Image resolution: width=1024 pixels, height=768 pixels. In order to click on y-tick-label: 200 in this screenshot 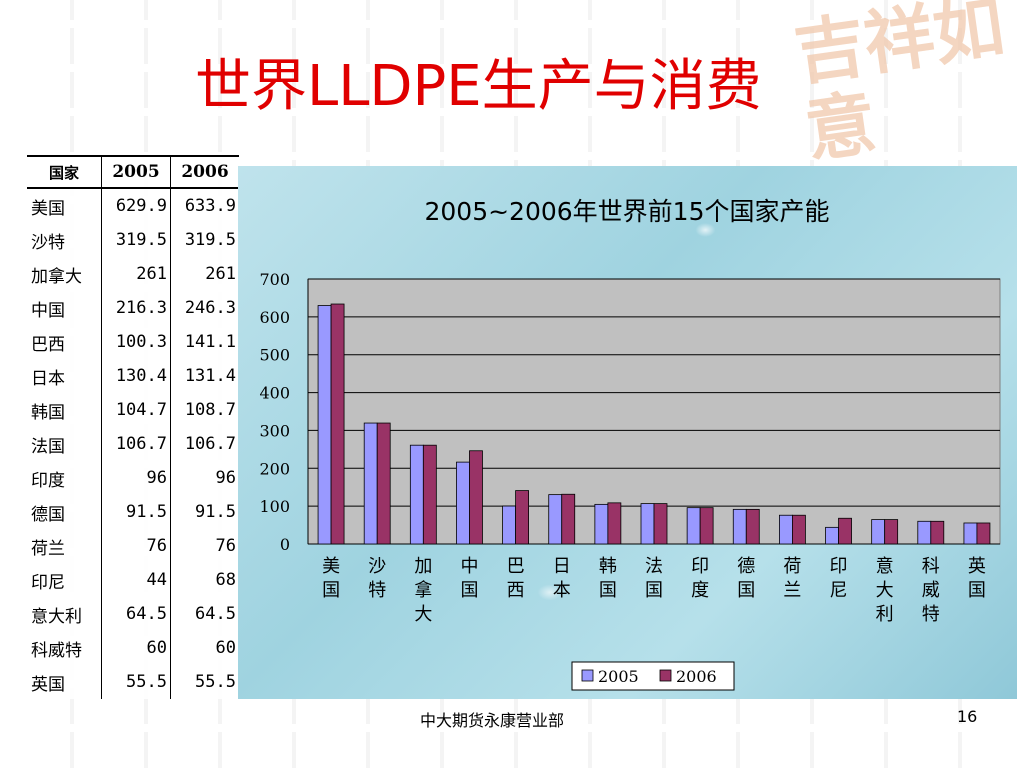, I will do `click(274, 468)`.